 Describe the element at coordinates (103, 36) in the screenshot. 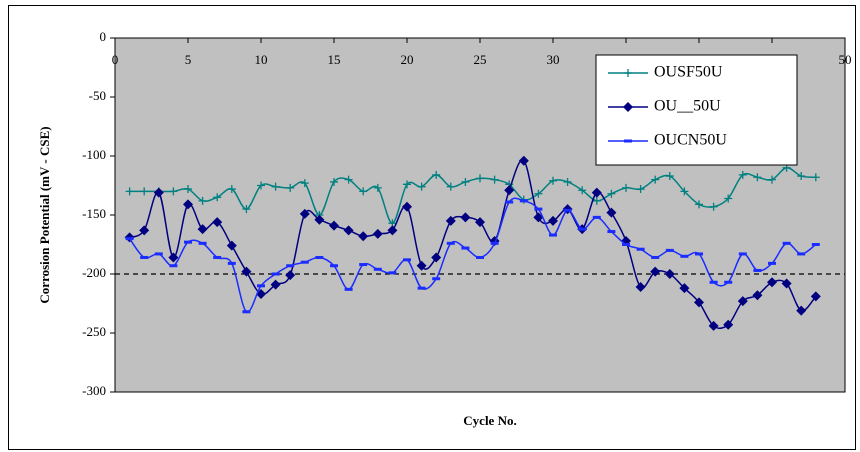

I see `y-tick-label: 0` at that location.